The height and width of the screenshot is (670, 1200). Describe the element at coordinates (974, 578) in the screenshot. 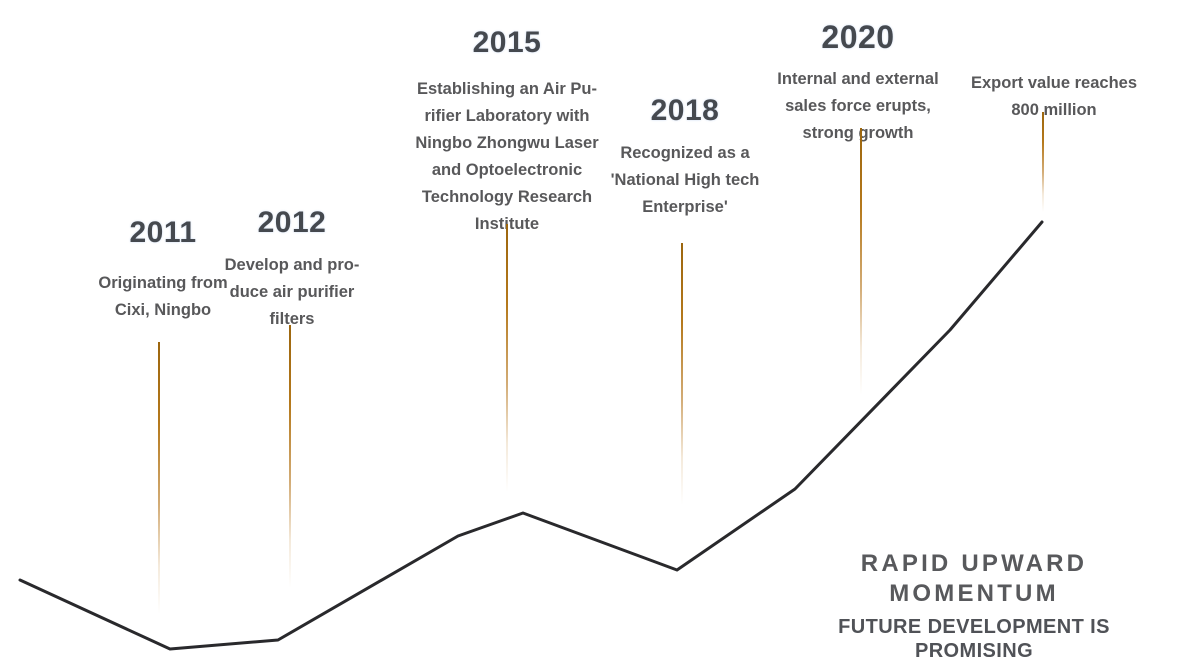

I see `slogan-headline: RAPID UPWARD MOMENTUM` at that location.